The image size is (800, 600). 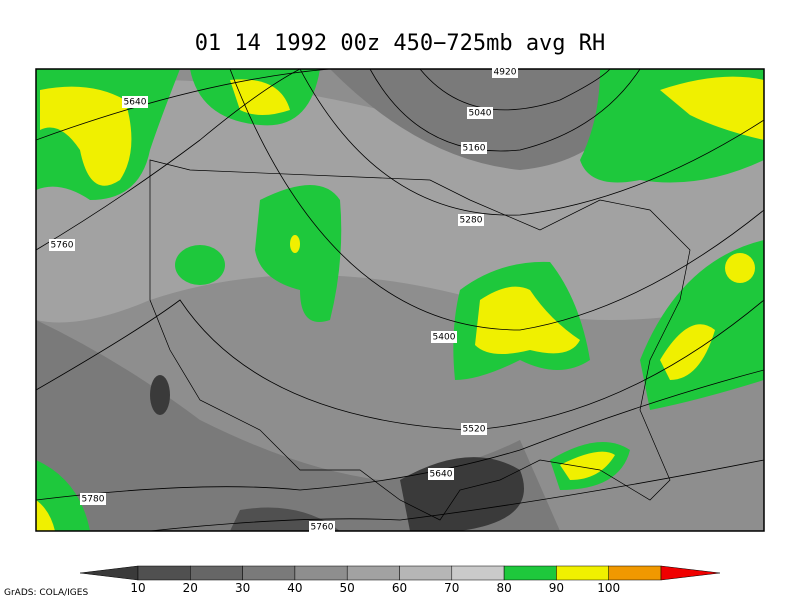 I want to click on credit: GrADS: COLA/IGES, so click(x=46, y=593).